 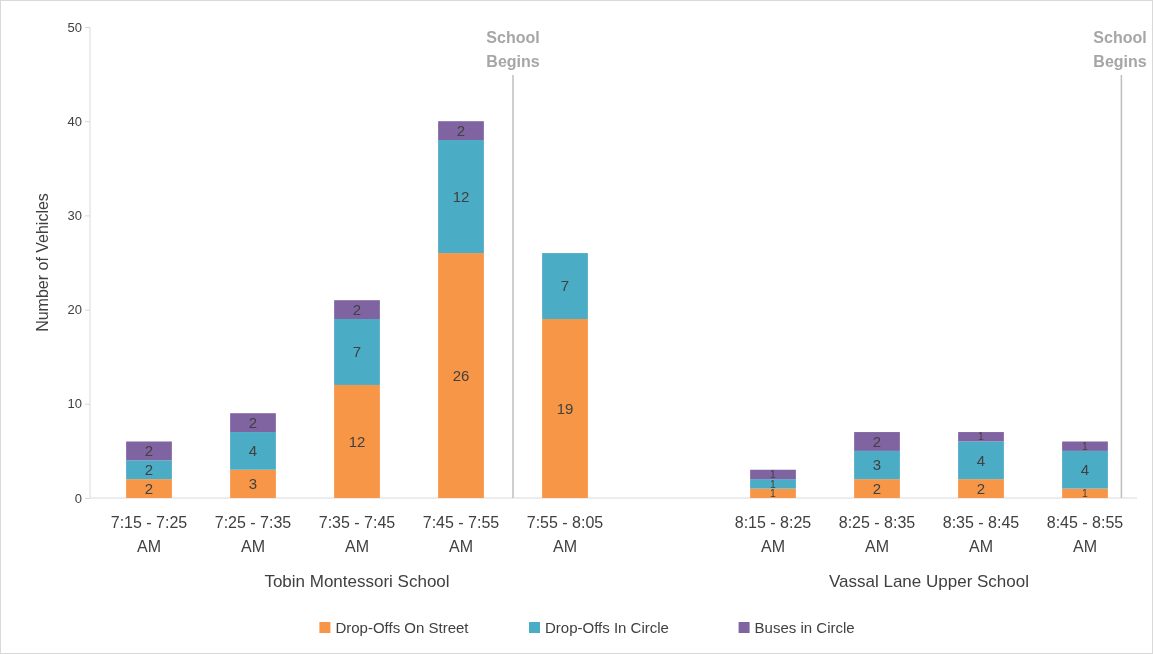 I want to click on x-tick-label: 8:35 - 8:45 AM, so click(x=981, y=534).